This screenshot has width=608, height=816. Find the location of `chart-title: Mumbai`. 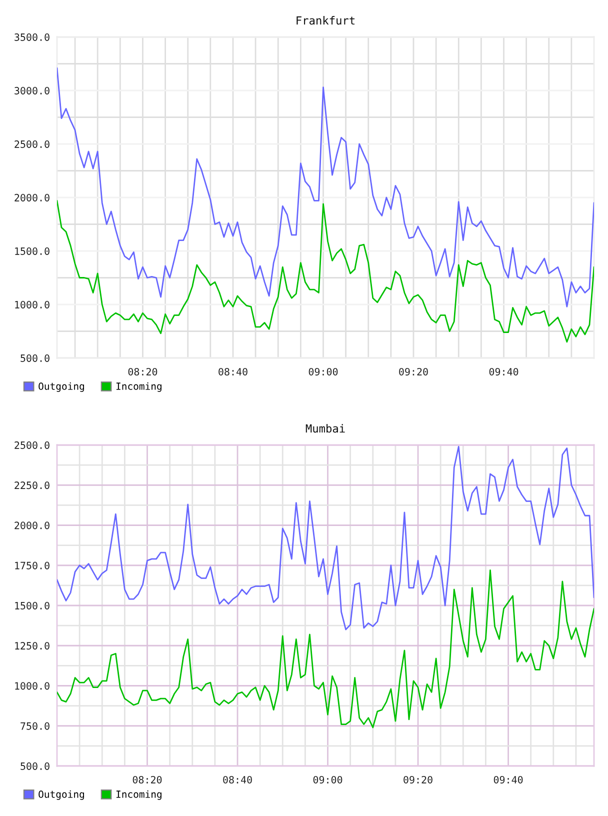

chart-title: Mumbai is located at coordinates (325, 428).